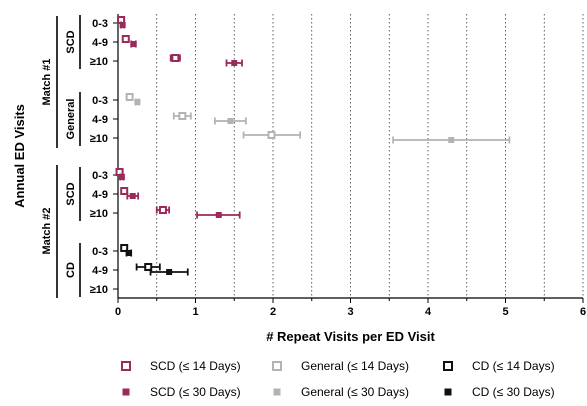 The height and width of the screenshot is (406, 587). I want to click on x-tick-label: 3, so click(350, 312).